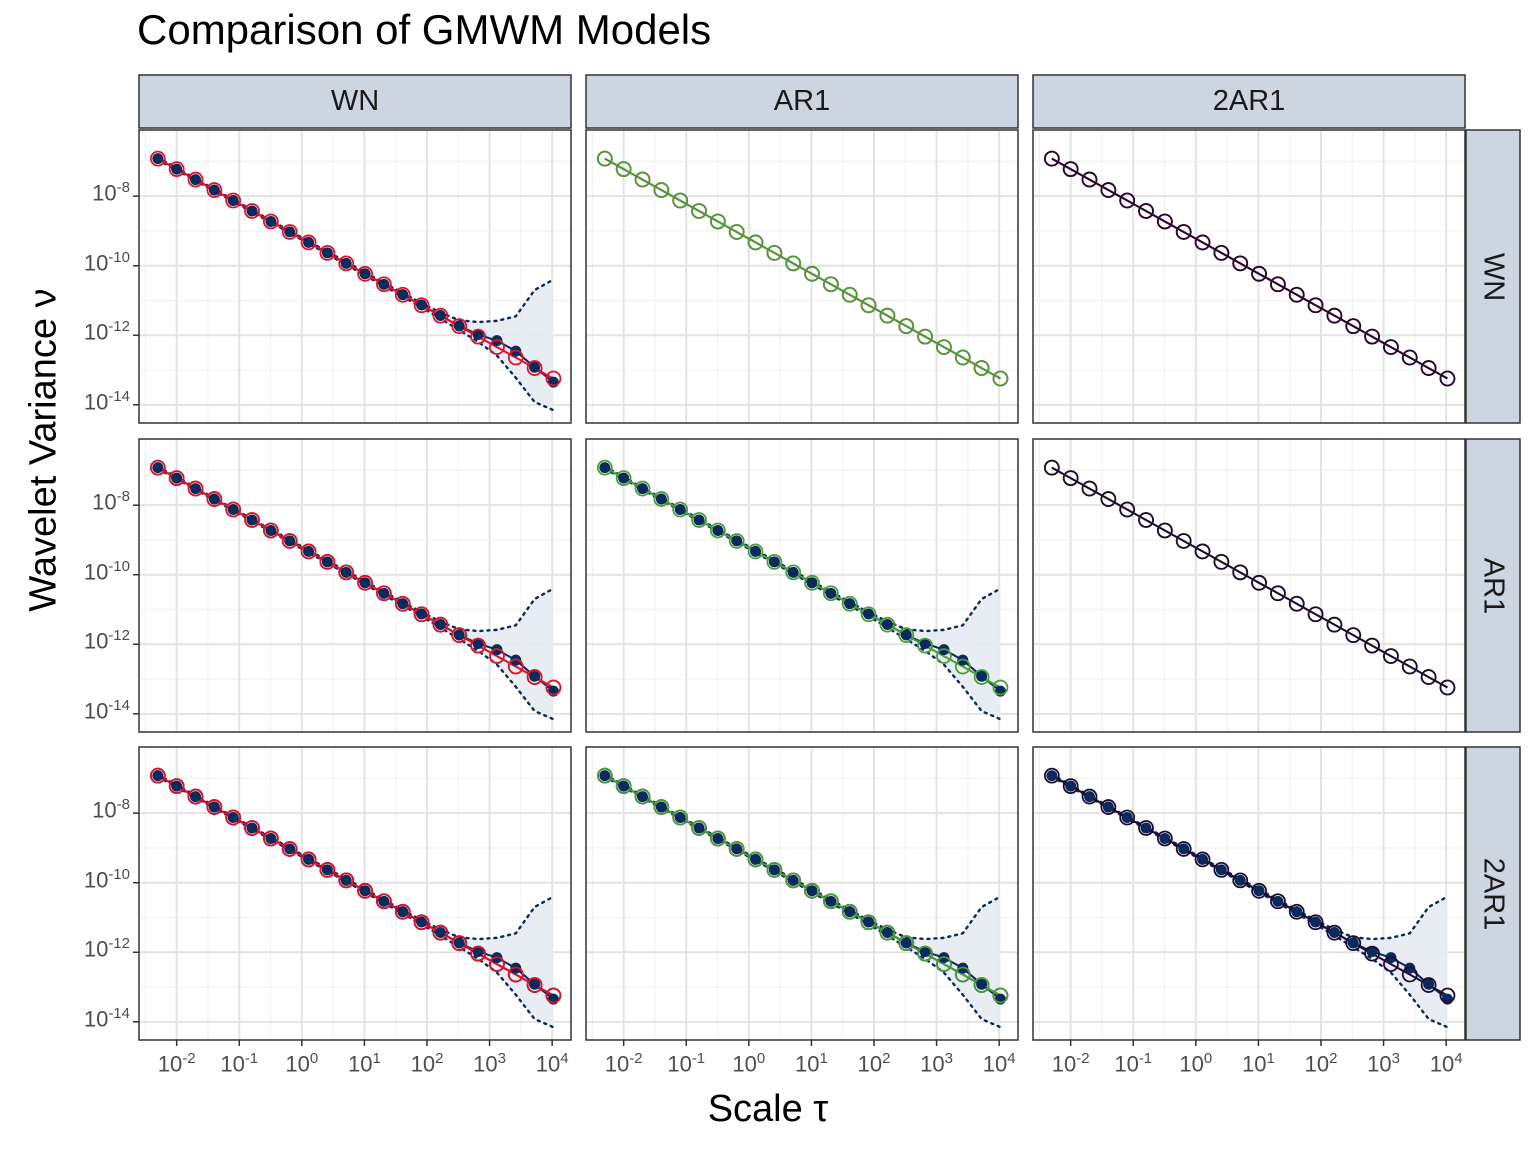 The height and width of the screenshot is (1152, 1536). What do you see at coordinates (302, 1063) in the screenshot?
I see `x-tick-label: 10⁰` at bounding box center [302, 1063].